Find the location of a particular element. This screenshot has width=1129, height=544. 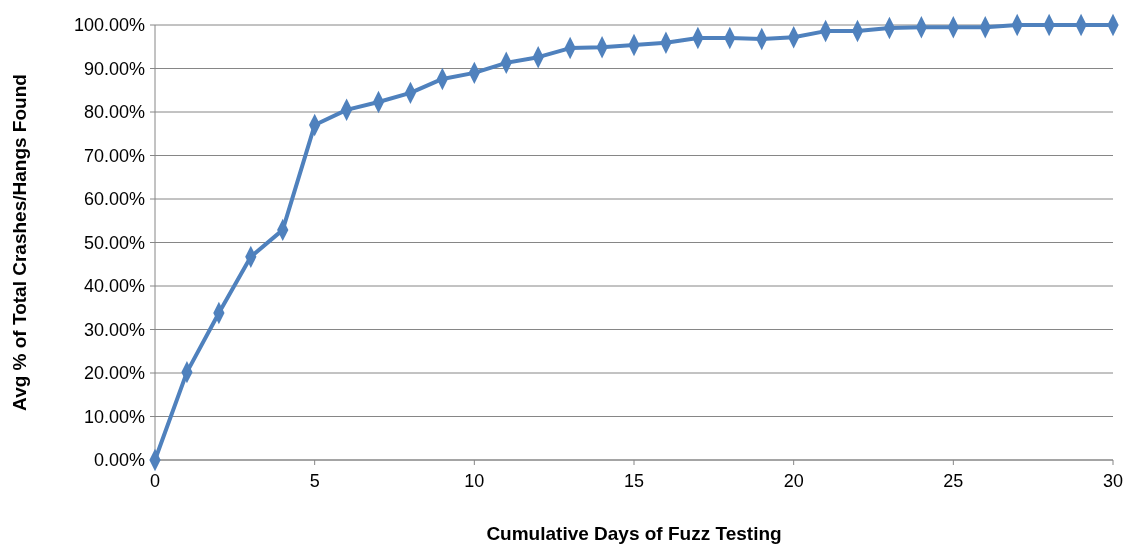

x-tick-label: 15 is located at coordinates (634, 481).